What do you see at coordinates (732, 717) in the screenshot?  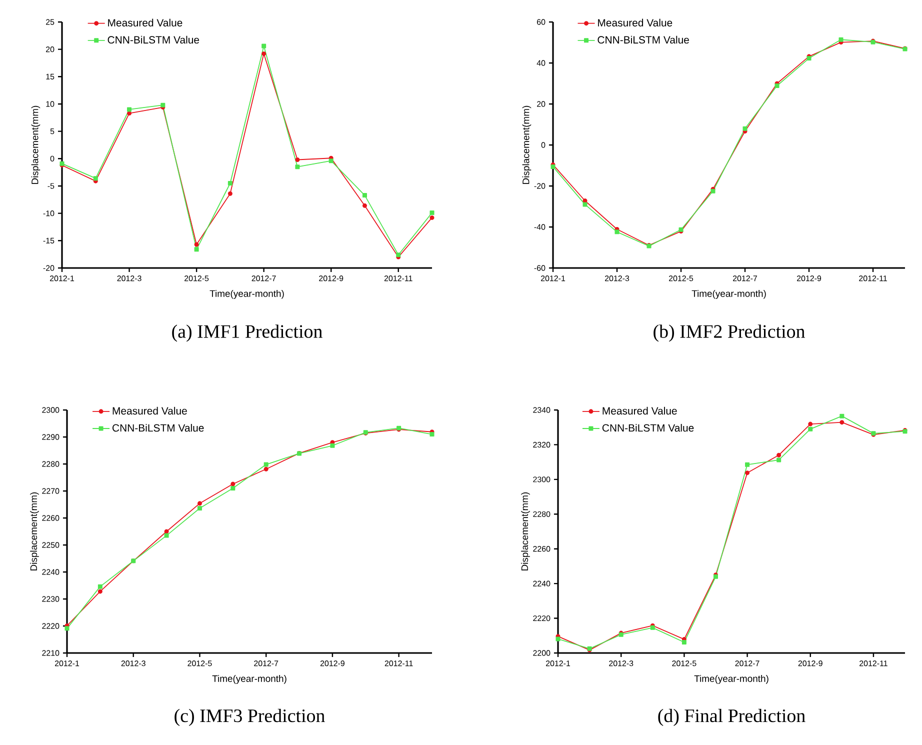 I see `text: (d) Final Prediction` at bounding box center [732, 717].